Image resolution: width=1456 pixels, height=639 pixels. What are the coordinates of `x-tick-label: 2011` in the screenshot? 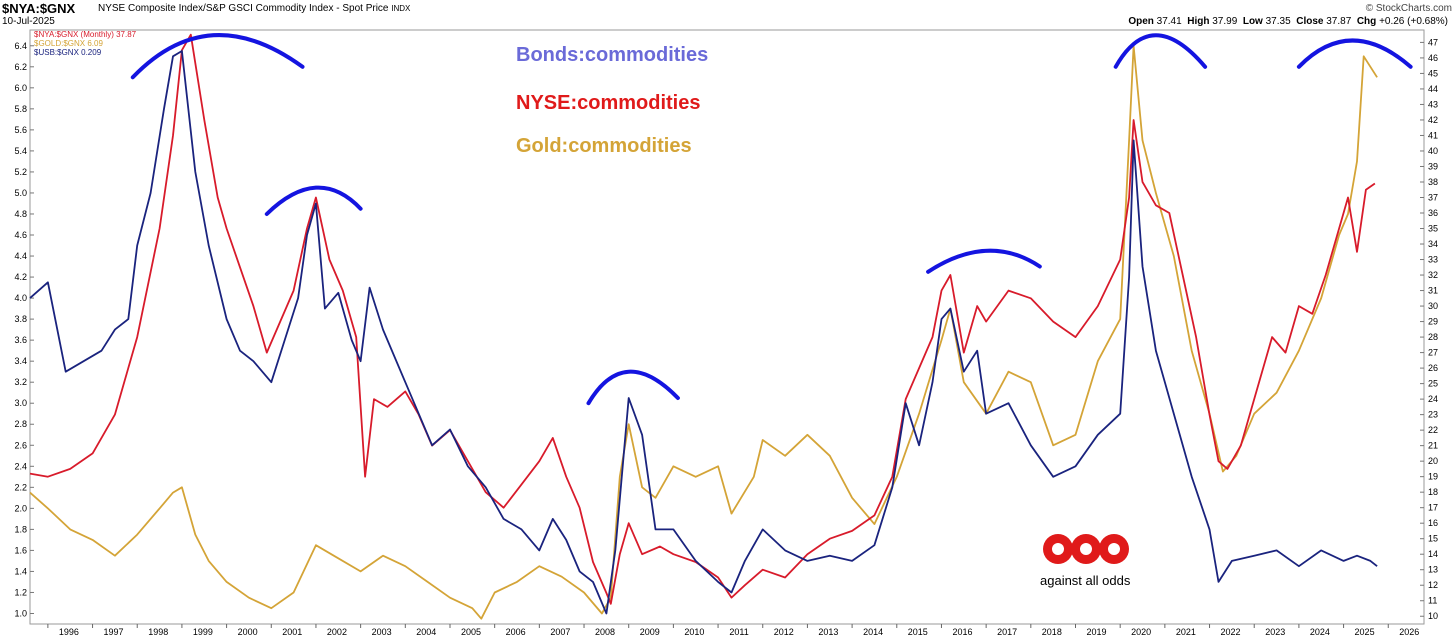 It's located at (738, 632).